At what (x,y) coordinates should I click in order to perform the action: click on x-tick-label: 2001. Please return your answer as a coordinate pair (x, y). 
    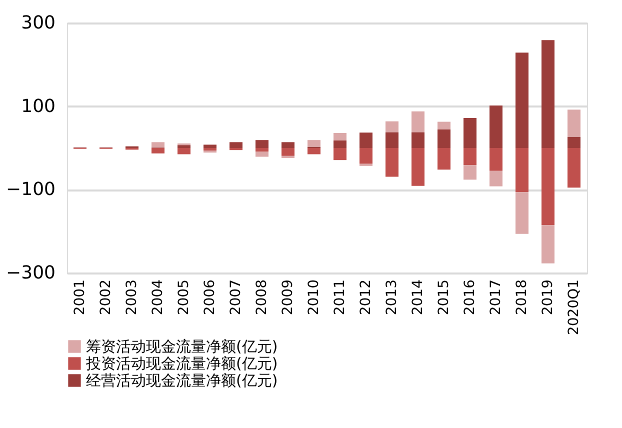
    Looking at the image, I should click on (80, 298).